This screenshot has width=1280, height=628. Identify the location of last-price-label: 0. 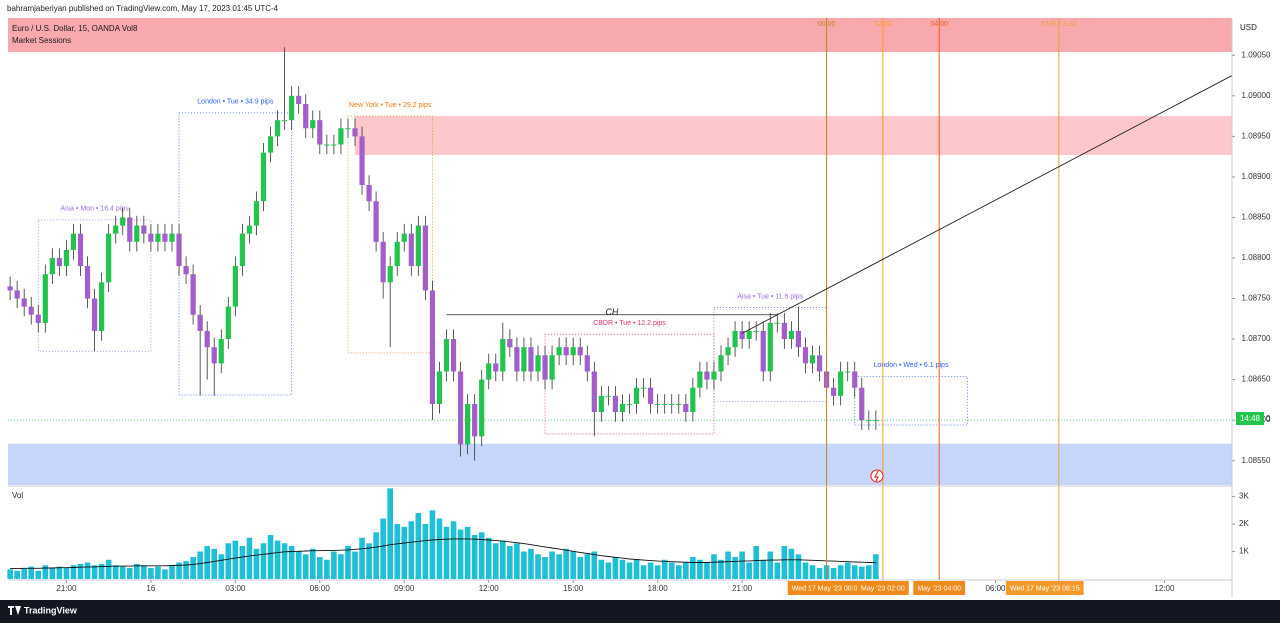
(1268, 418).